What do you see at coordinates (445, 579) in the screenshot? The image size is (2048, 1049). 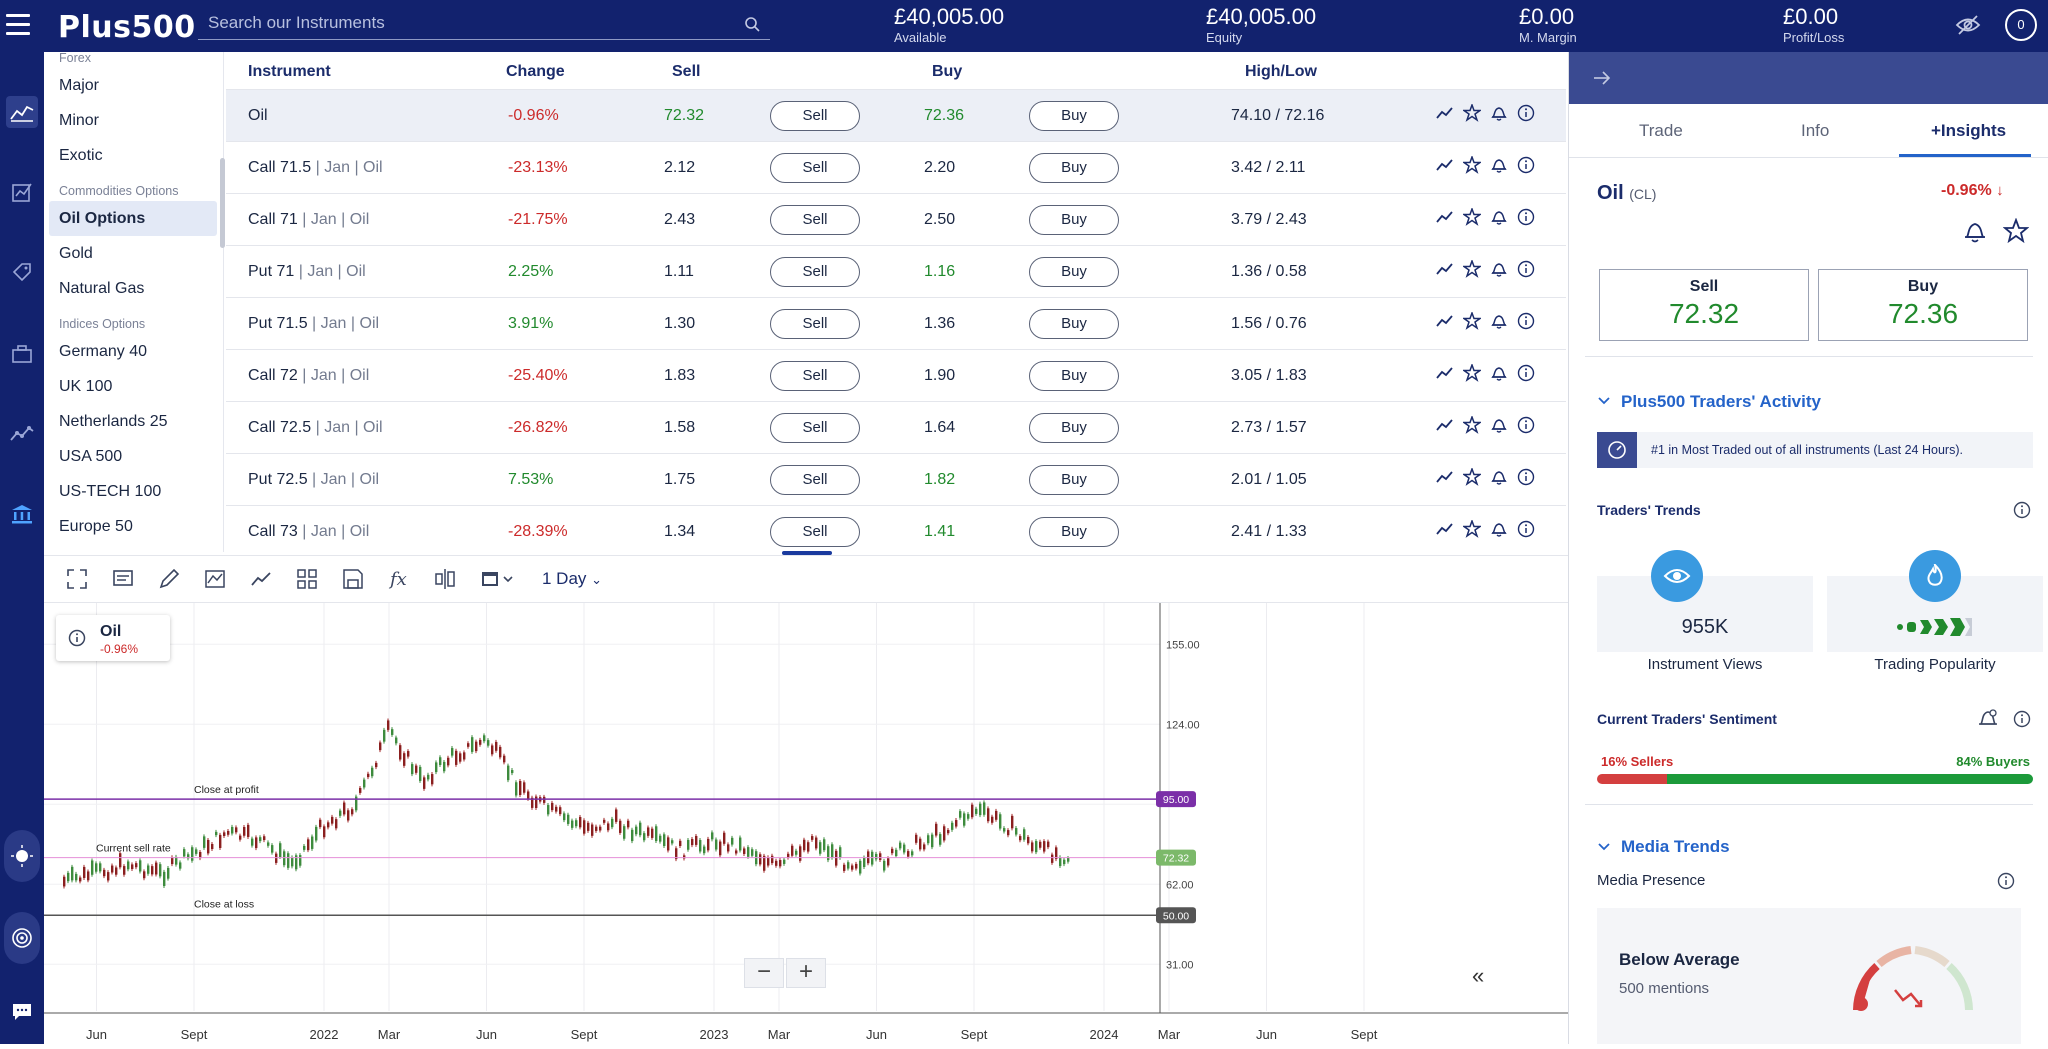 I see `compare-icon` at bounding box center [445, 579].